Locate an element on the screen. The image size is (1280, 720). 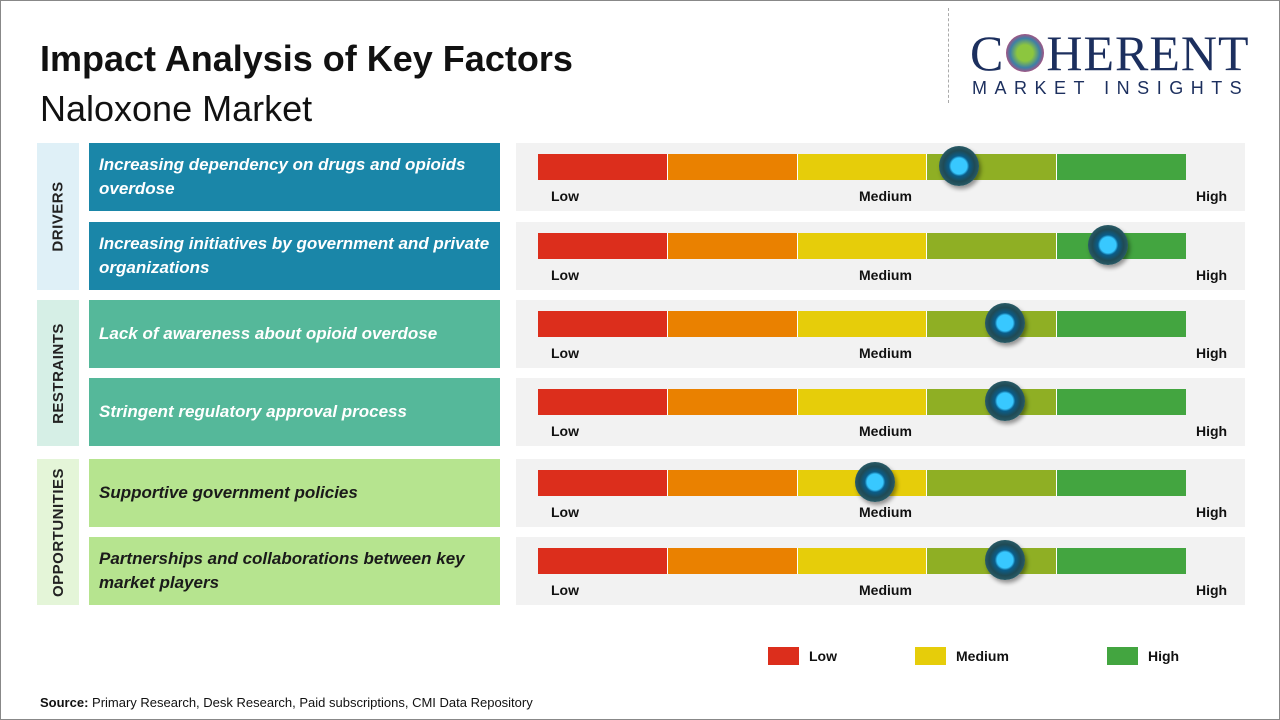
legend-item: Medium is located at coordinates (962, 656).